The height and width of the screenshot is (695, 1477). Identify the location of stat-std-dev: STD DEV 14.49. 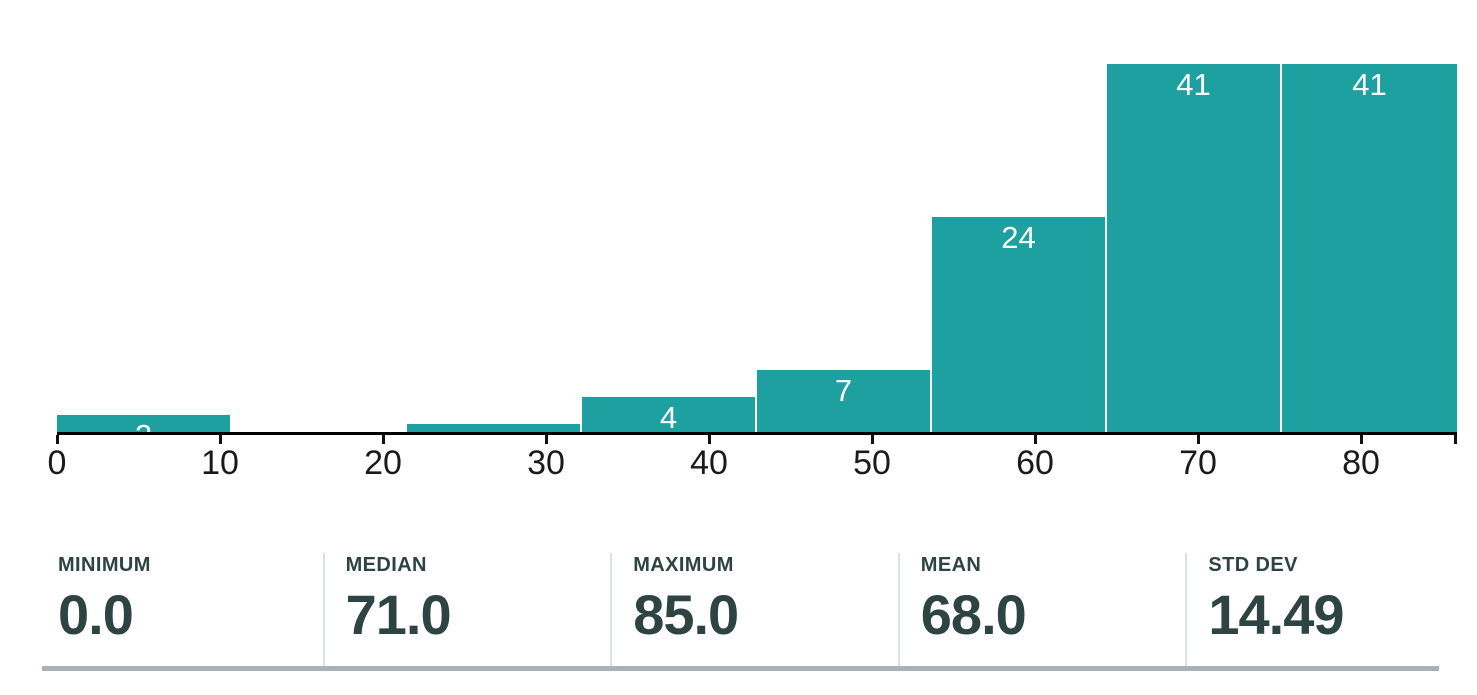
(1329, 609).